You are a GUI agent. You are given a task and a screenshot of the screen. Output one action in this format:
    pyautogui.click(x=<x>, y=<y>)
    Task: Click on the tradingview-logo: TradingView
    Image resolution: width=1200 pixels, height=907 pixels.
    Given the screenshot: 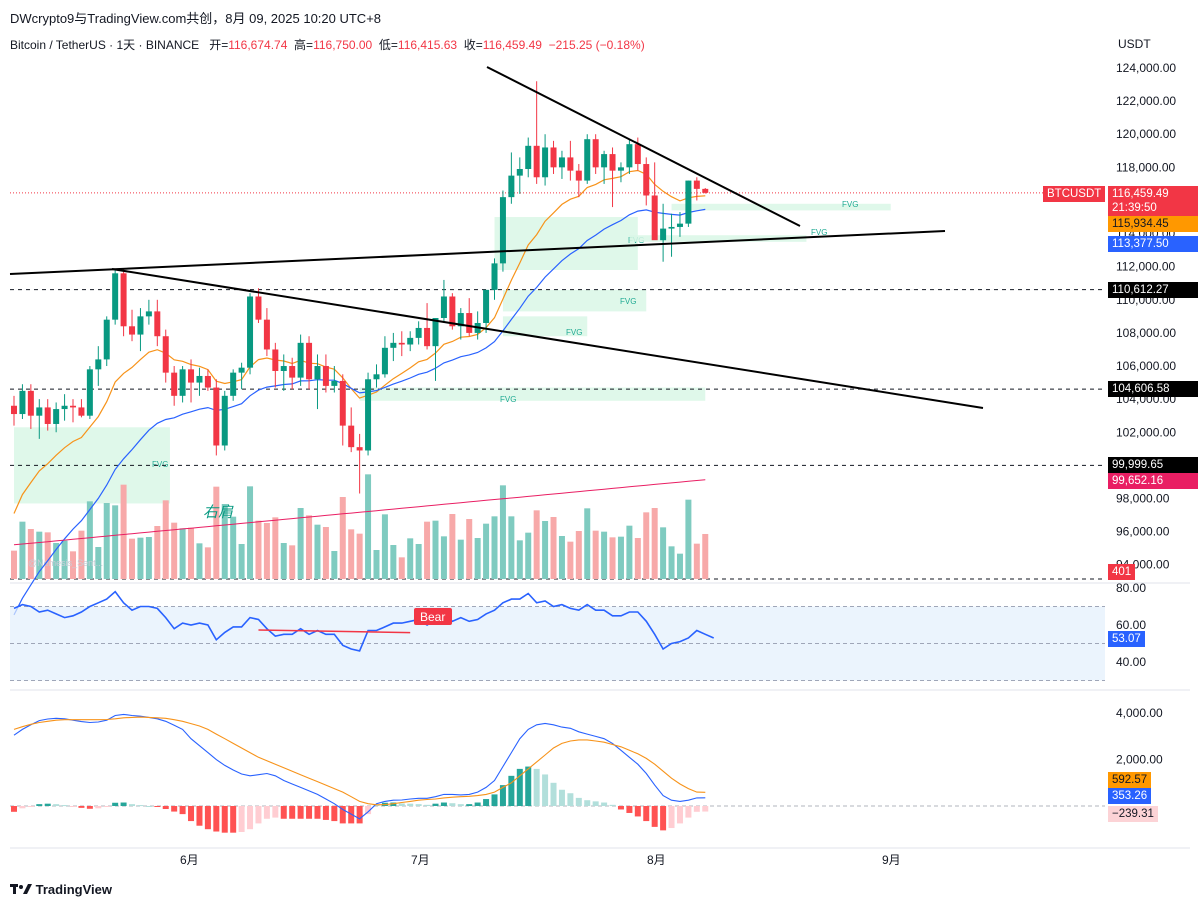 What is the action you would take?
    pyautogui.click(x=61, y=889)
    